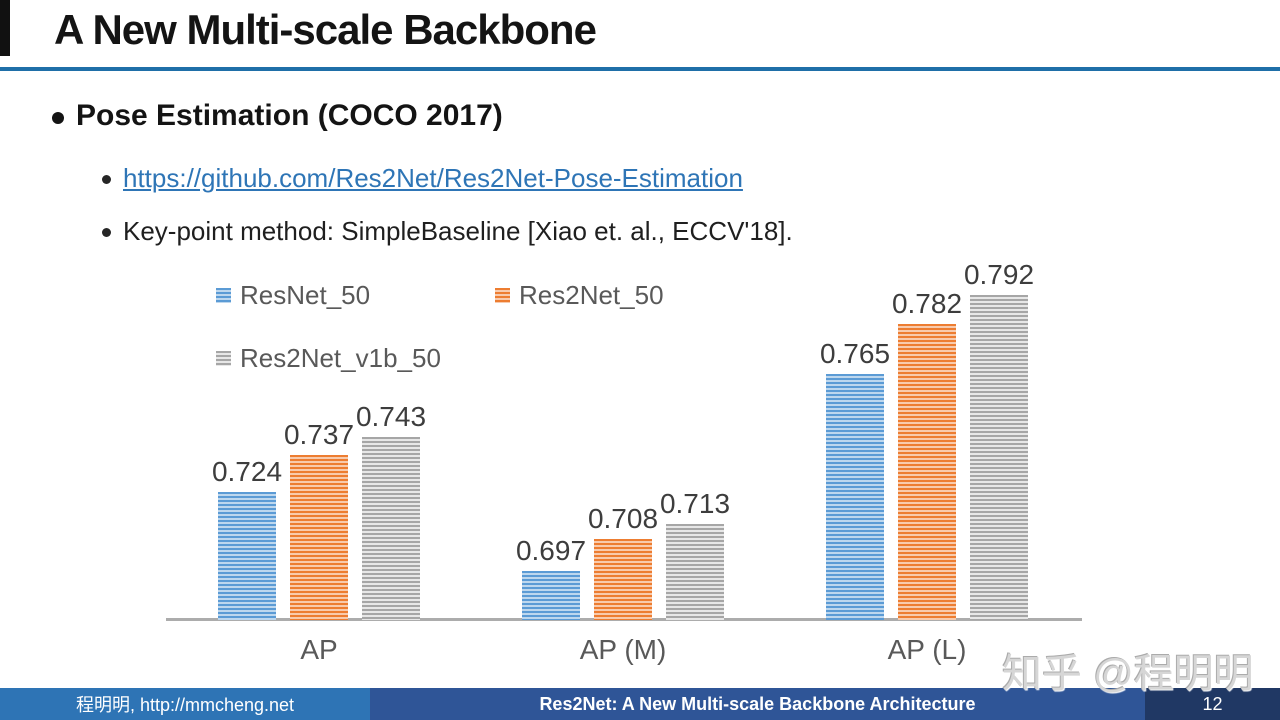  Describe the element at coordinates (927, 472) in the screenshot. I see `bar-Res2Net_50-AP (L)` at that location.